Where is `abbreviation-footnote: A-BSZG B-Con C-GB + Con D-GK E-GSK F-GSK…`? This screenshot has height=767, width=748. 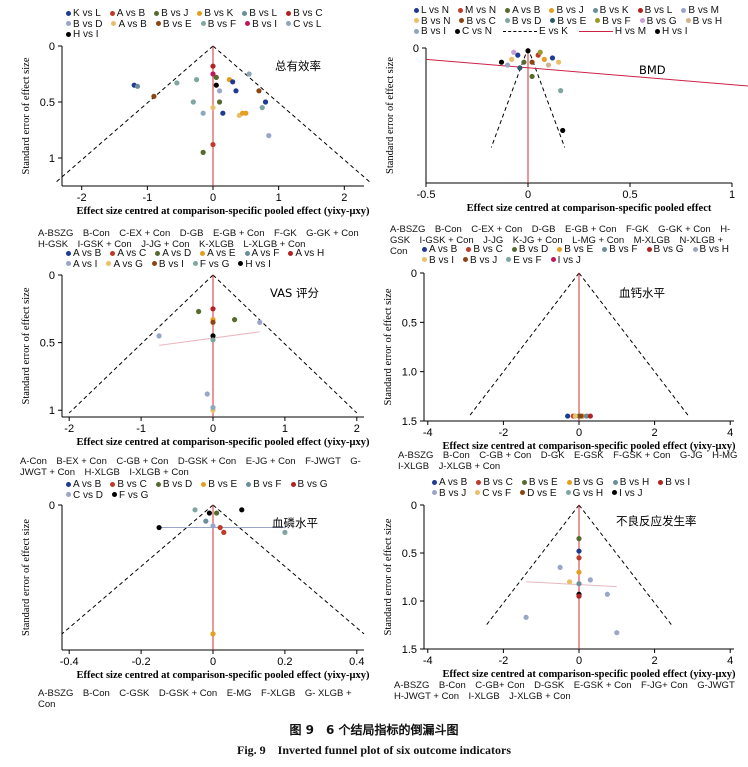
abbreviation-footnote: A-BSZG B-Con C-GB + Con D-GK E-GSK F-GSK… is located at coordinates (572, 461).